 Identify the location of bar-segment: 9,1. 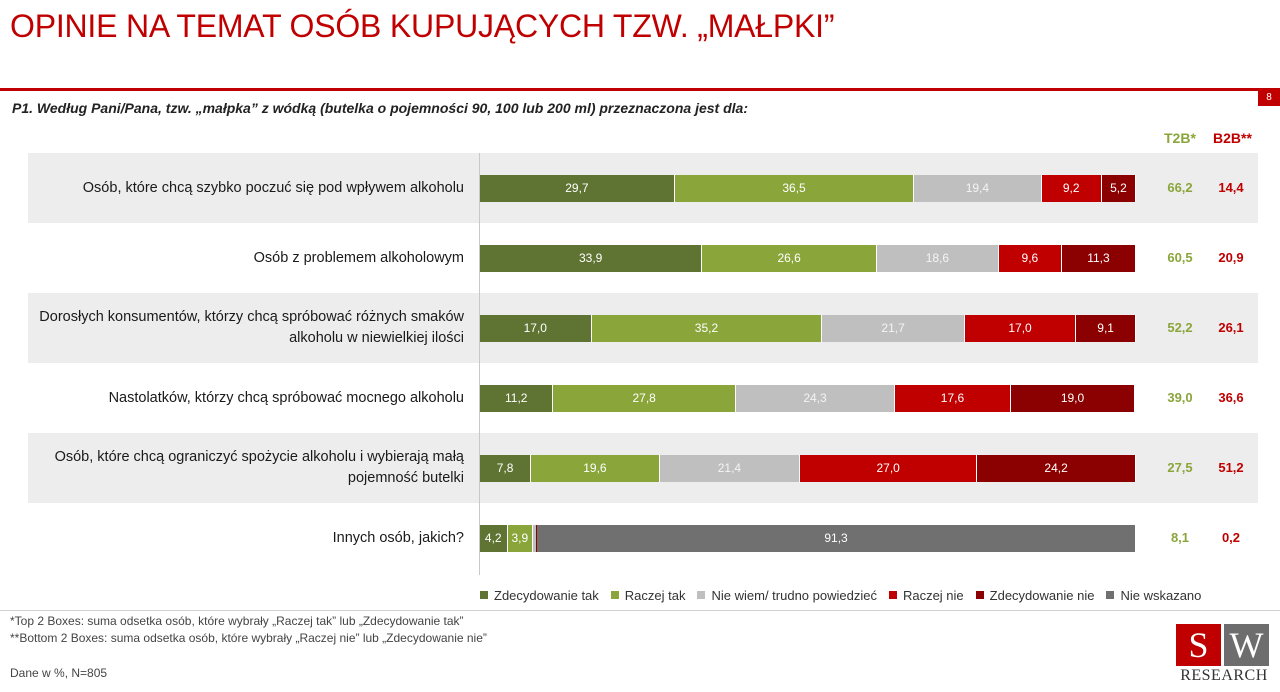
(1106, 328).